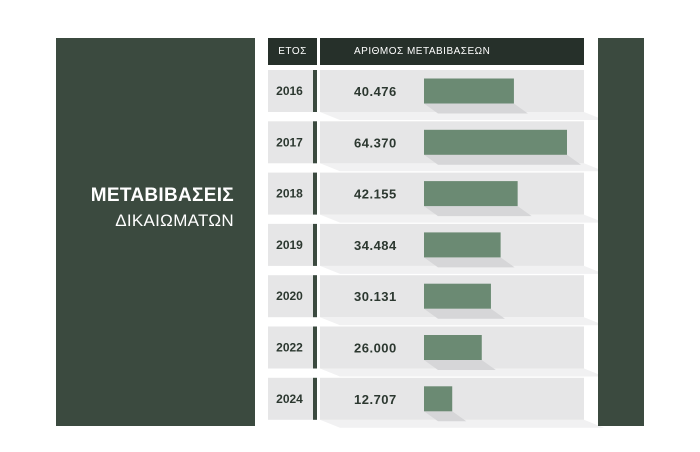 The width and height of the screenshot is (700, 452). What do you see at coordinates (375, 91) in the screenshot?
I see `value-label: 40.476` at bounding box center [375, 91].